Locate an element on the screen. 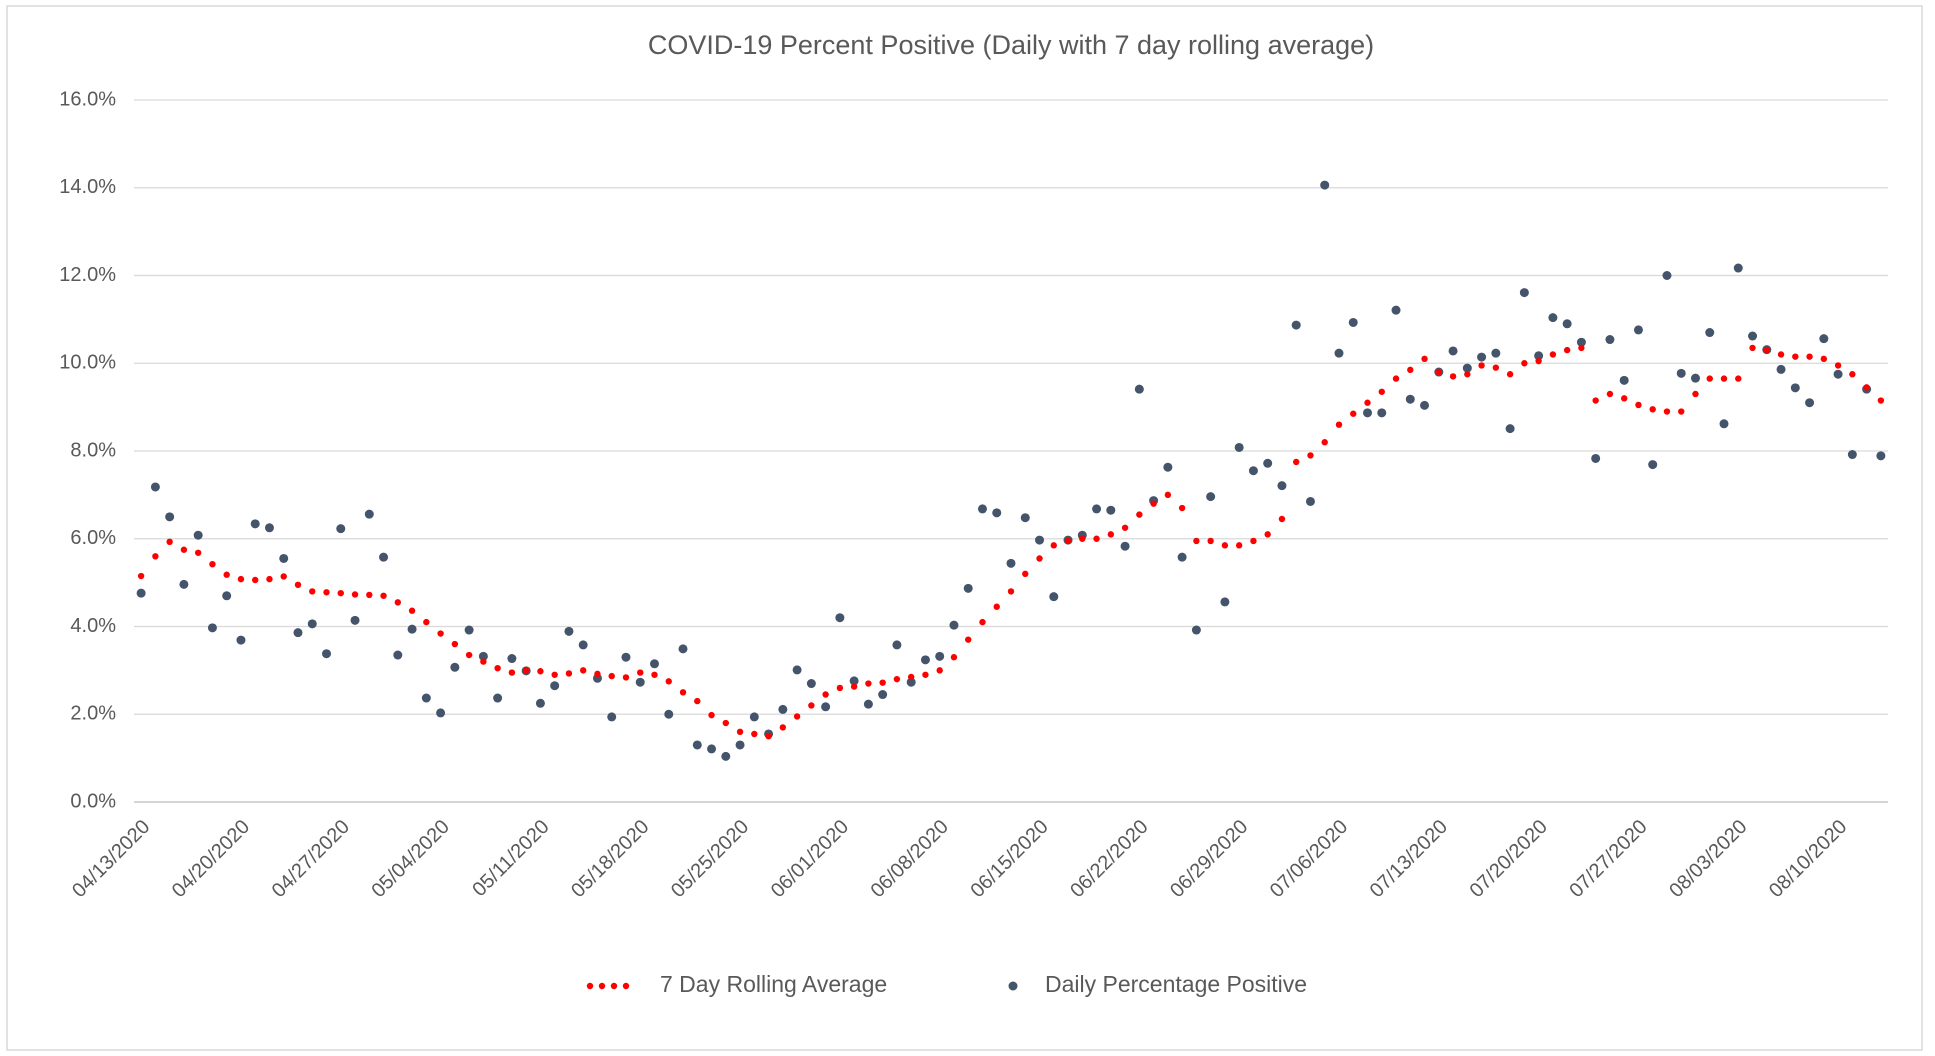 The height and width of the screenshot is (1056, 1935). y-tick-label: 8.0% is located at coordinates (93, 450).